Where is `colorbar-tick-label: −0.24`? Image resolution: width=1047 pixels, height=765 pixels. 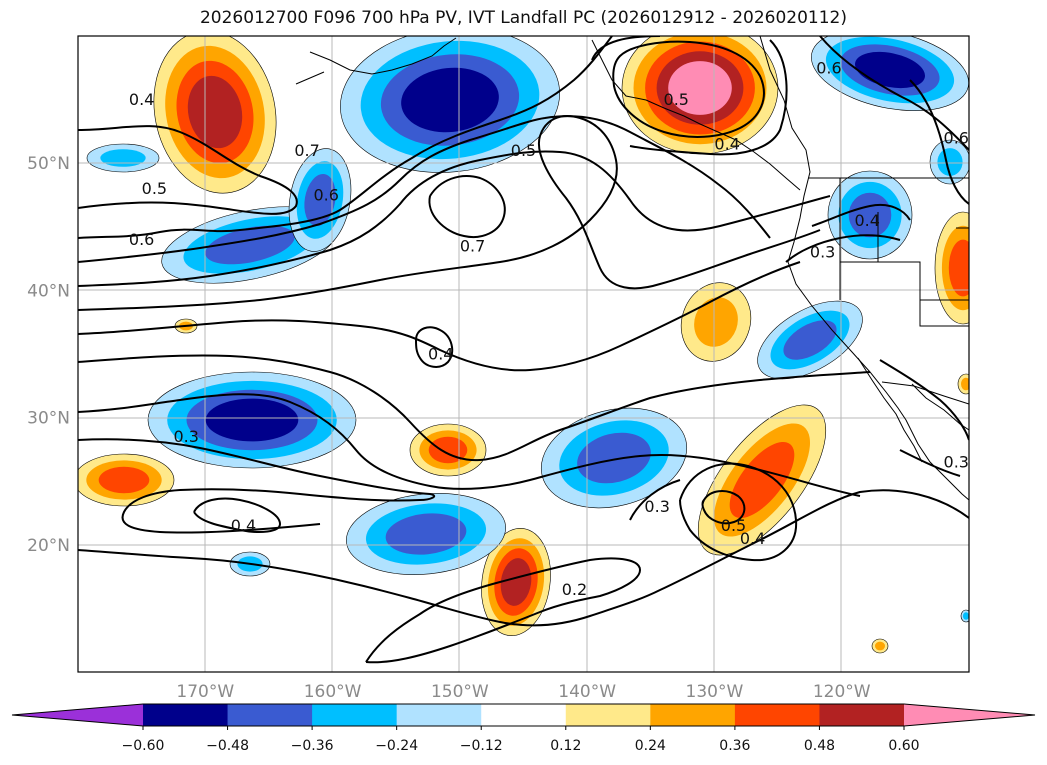 colorbar-tick-label: −0.24 is located at coordinates (396, 746).